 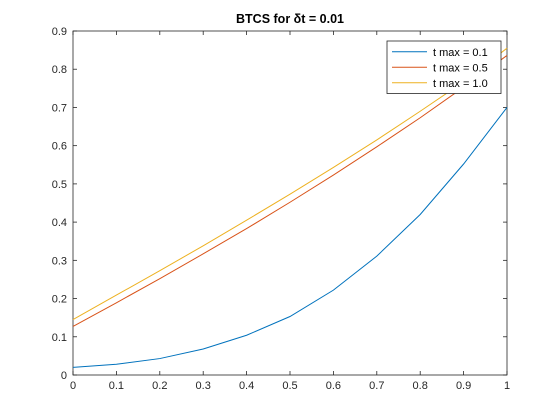 What do you see at coordinates (59, 185) in the screenshot?
I see `y-tick-label: 0.5` at bounding box center [59, 185].